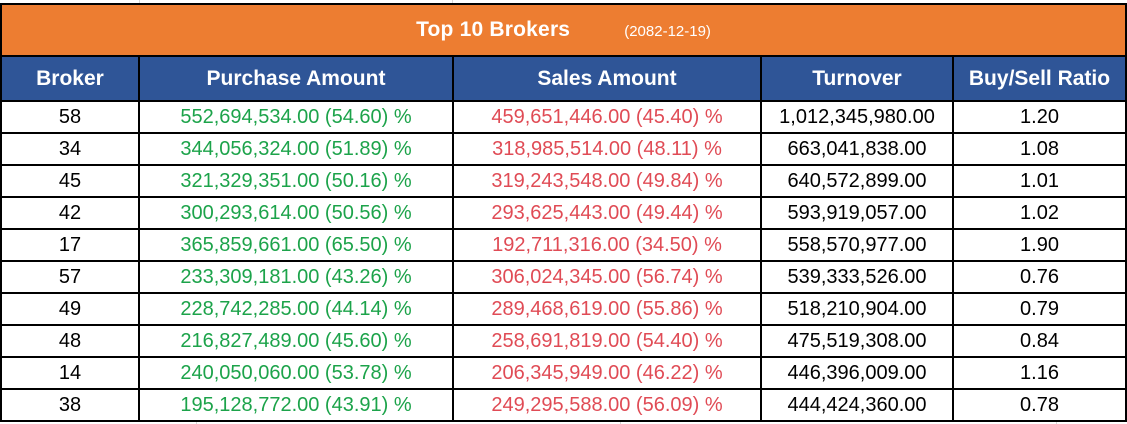 Image resolution: width=1127 pixels, height=424 pixels. I want to click on sales-amount-cell: 459,651,446.00 (45.40) %, so click(607, 117).